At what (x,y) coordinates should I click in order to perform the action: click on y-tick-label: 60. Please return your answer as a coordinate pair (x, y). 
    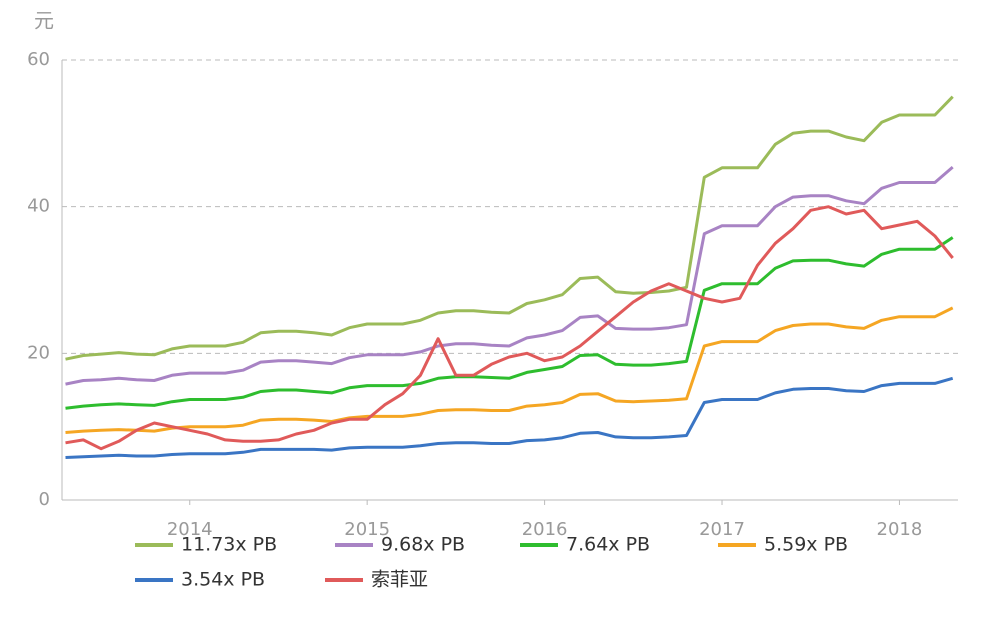
    Looking at the image, I should click on (38, 59).